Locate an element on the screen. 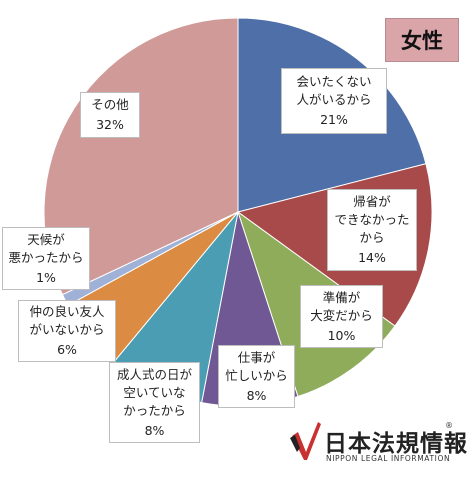 This screenshot has height=477, width=474. label-friends: 仲の良い友人 がいないから 6% is located at coordinates (67, 331).